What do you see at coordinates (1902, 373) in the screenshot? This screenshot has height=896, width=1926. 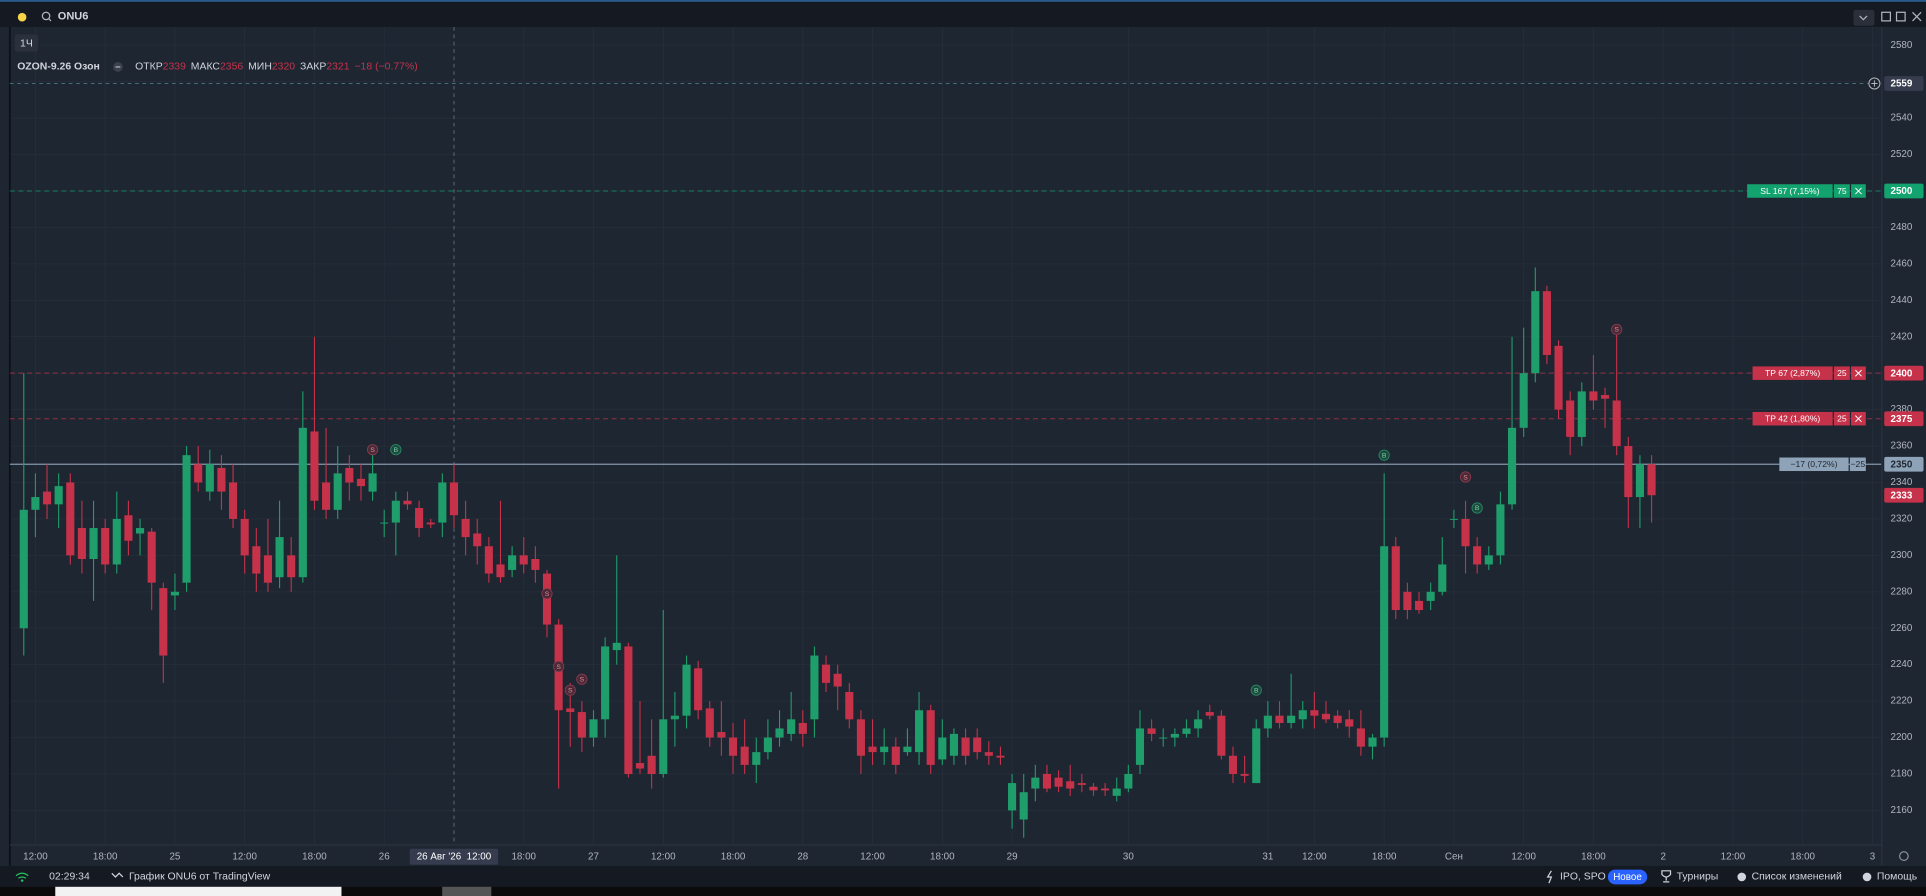 I see `price-tag: 2400` at bounding box center [1902, 373].